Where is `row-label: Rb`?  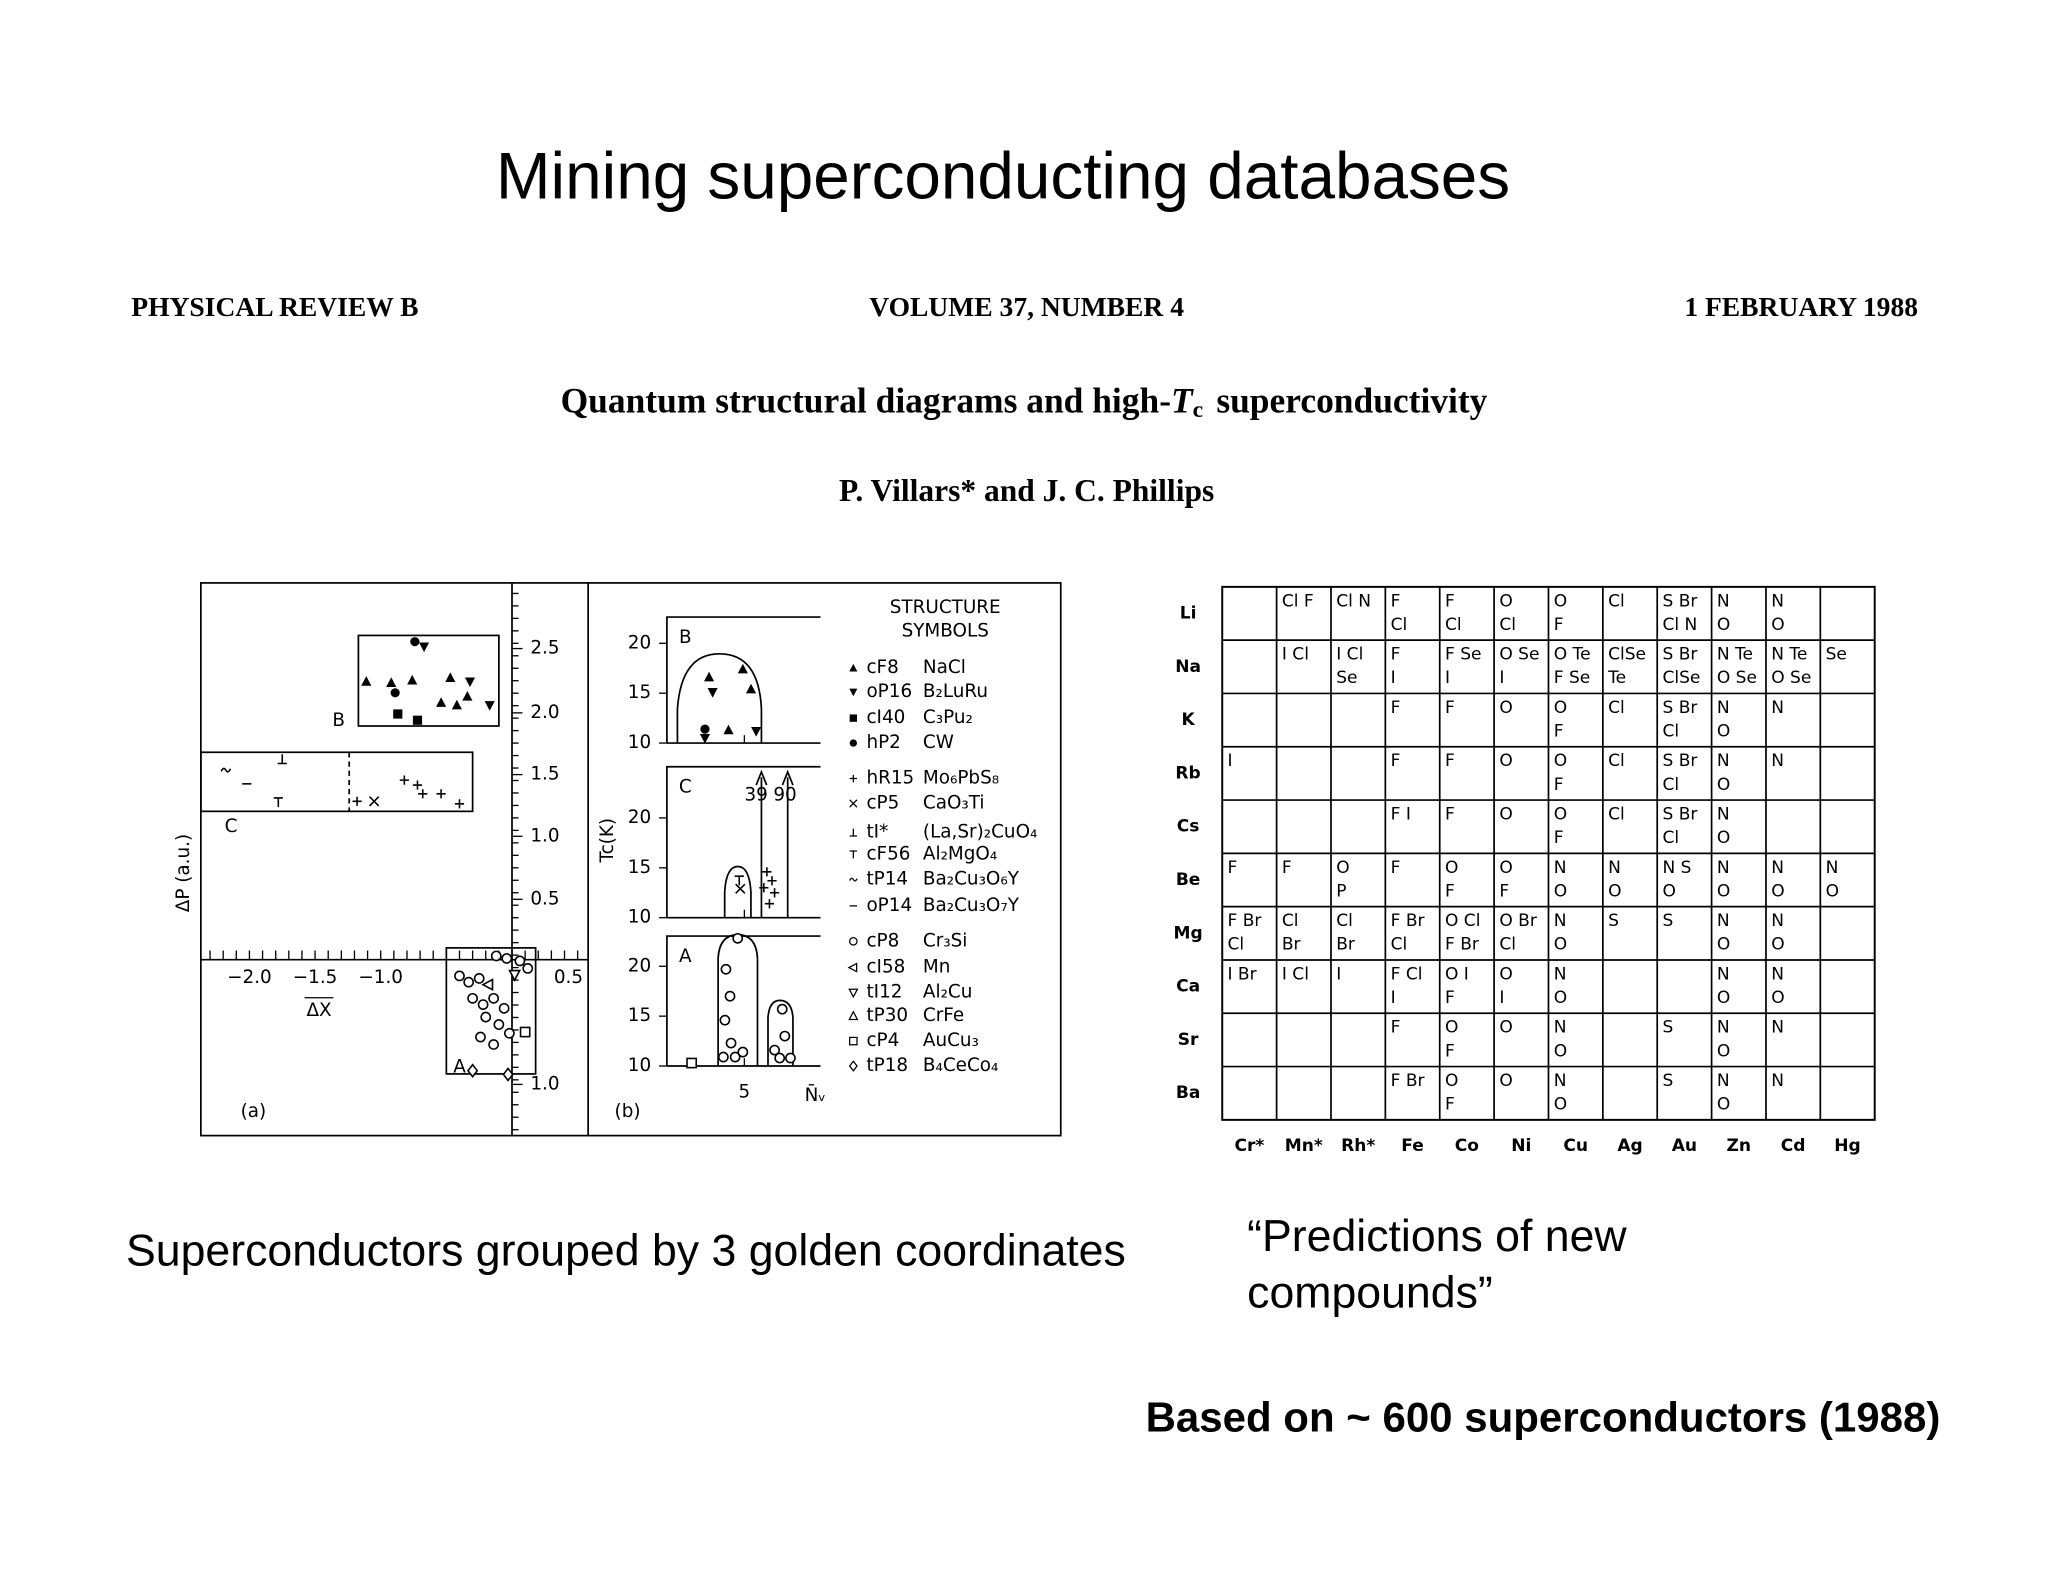
row-label: Rb is located at coordinates (1187, 773).